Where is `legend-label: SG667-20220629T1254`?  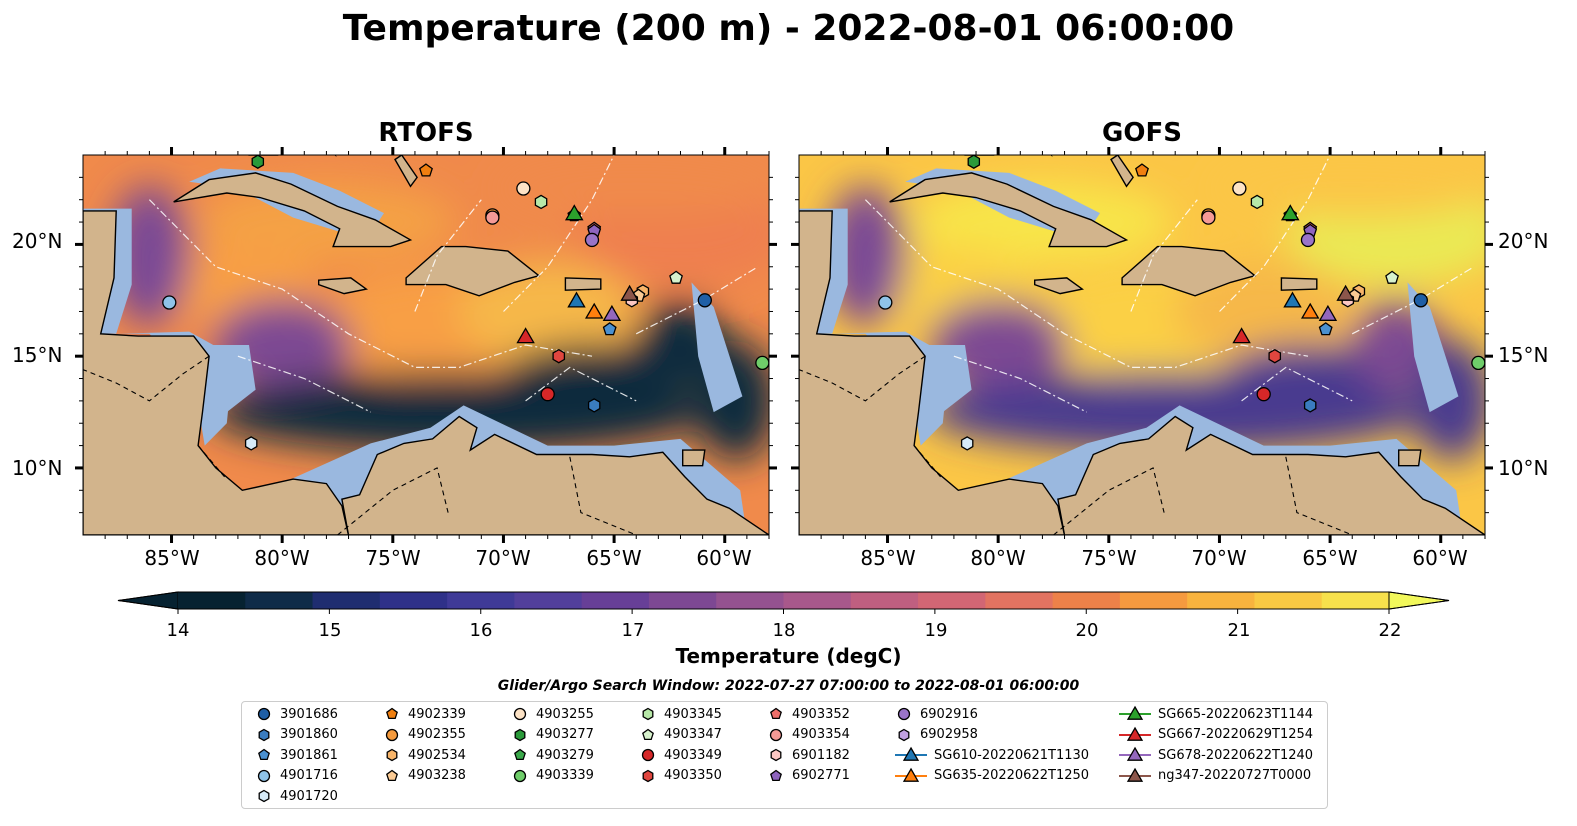 legend-label: SG667-20220629T1254 is located at coordinates (1236, 734).